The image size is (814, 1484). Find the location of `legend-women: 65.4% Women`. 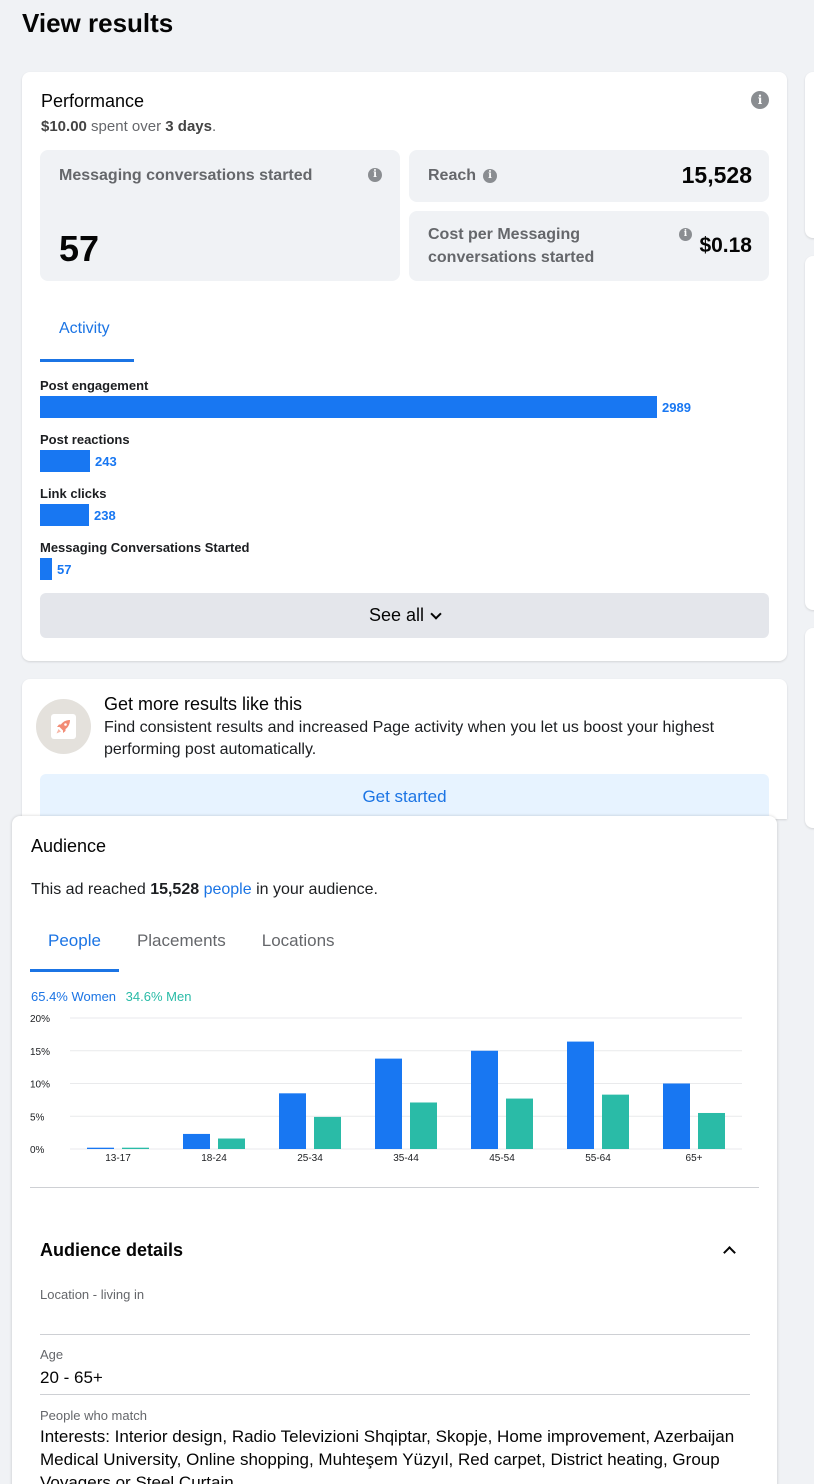

legend-women: 65.4% Women is located at coordinates (74, 996).